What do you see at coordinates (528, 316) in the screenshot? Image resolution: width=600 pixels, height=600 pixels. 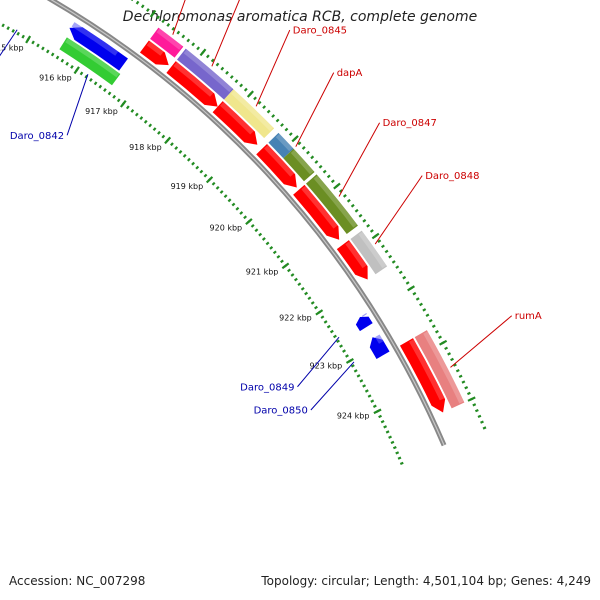 I see `gene-label: rumA` at bounding box center [528, 316].